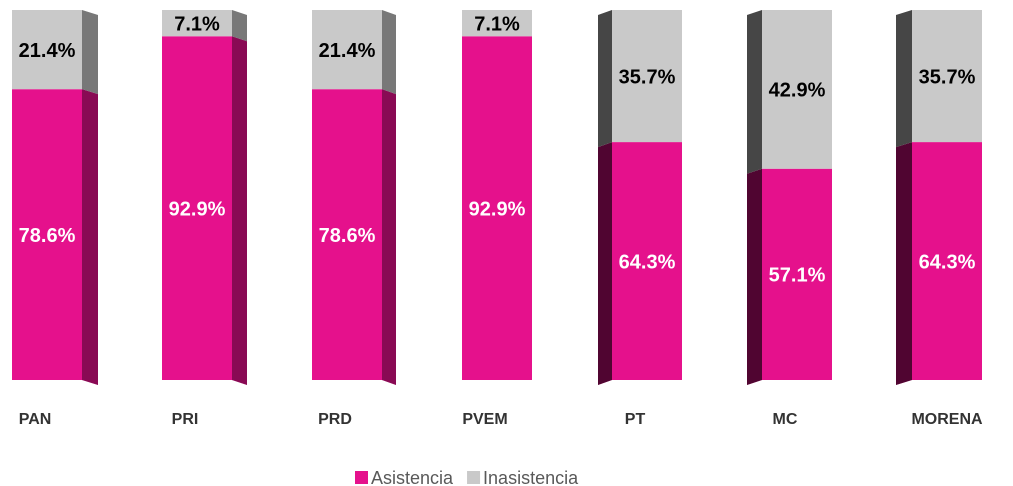  What do you see at coordinates (335, 419) in the screenshot?
I see `x-tick-label: PRD` at bounding box center [335, 419].